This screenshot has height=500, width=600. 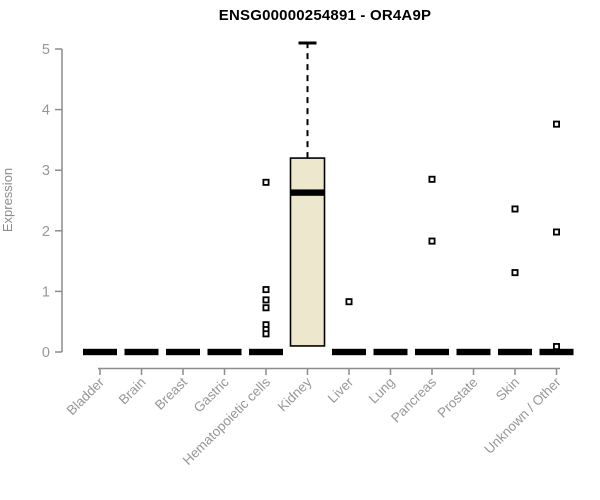 I want to click on x-tick-label: Lung, so click(x=382, y=391).